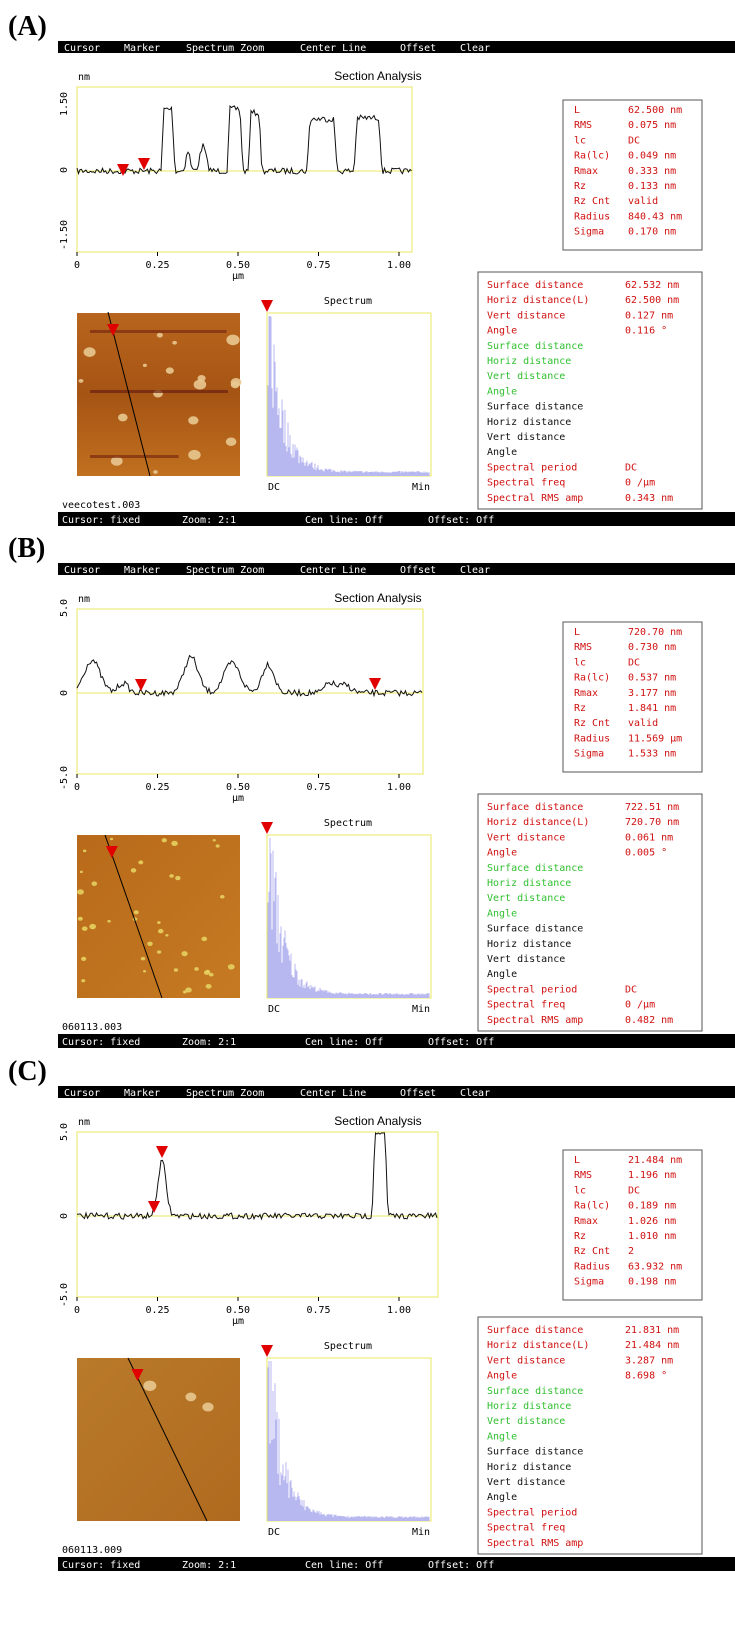 This screenshot has height=1642, width=735. Describe the element at coordinates (577, 1160) in the screenshot. I see `stat-label: L` at that location.